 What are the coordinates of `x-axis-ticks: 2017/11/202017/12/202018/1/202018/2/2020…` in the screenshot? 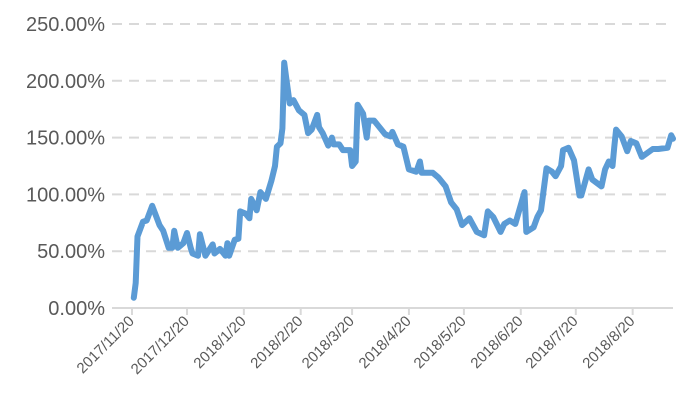 It's located at (356, 343).